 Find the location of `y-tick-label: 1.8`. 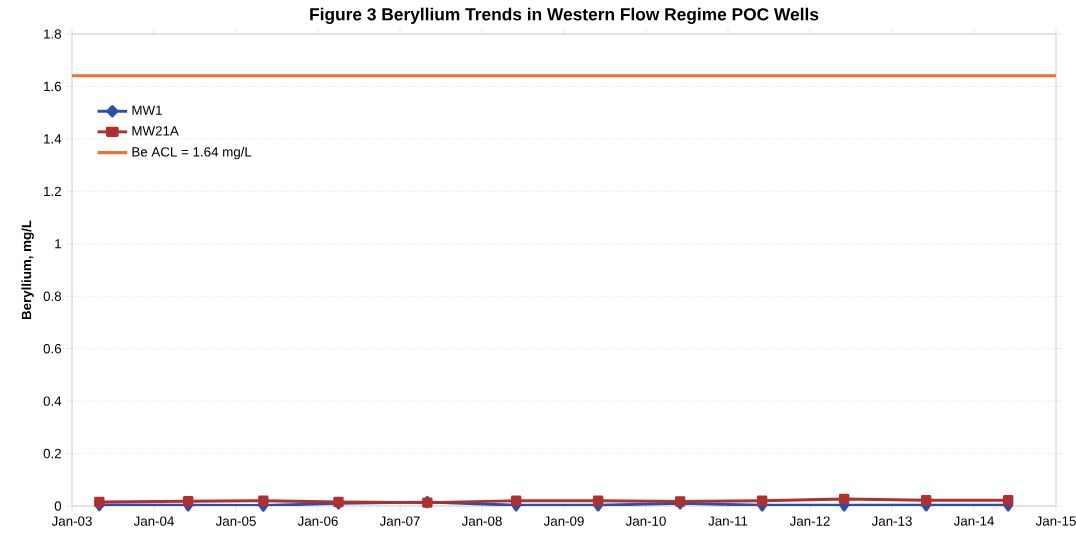

y-tick-label: 1.8 is located at coordinates (53, 34).